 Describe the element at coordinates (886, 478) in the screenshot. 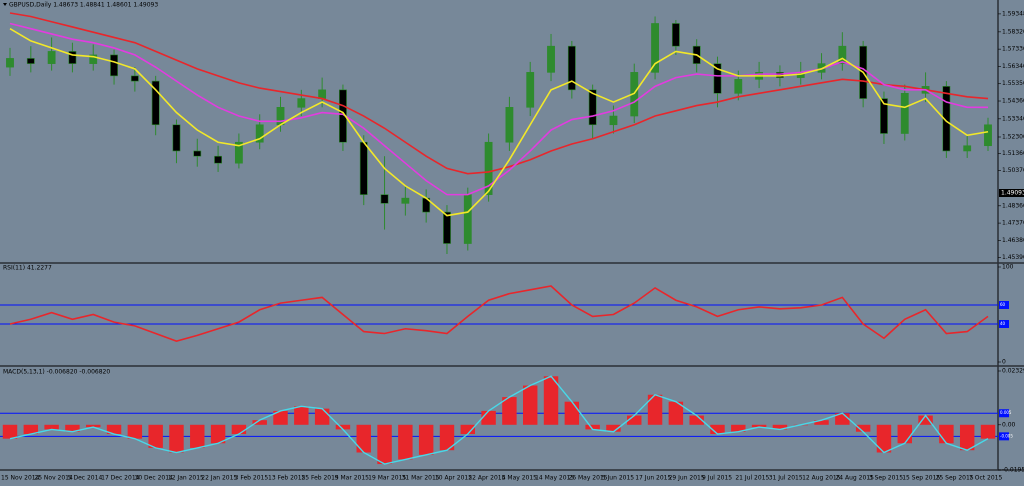

I see `x-tick-label: 3 Sep 2015` at that location.